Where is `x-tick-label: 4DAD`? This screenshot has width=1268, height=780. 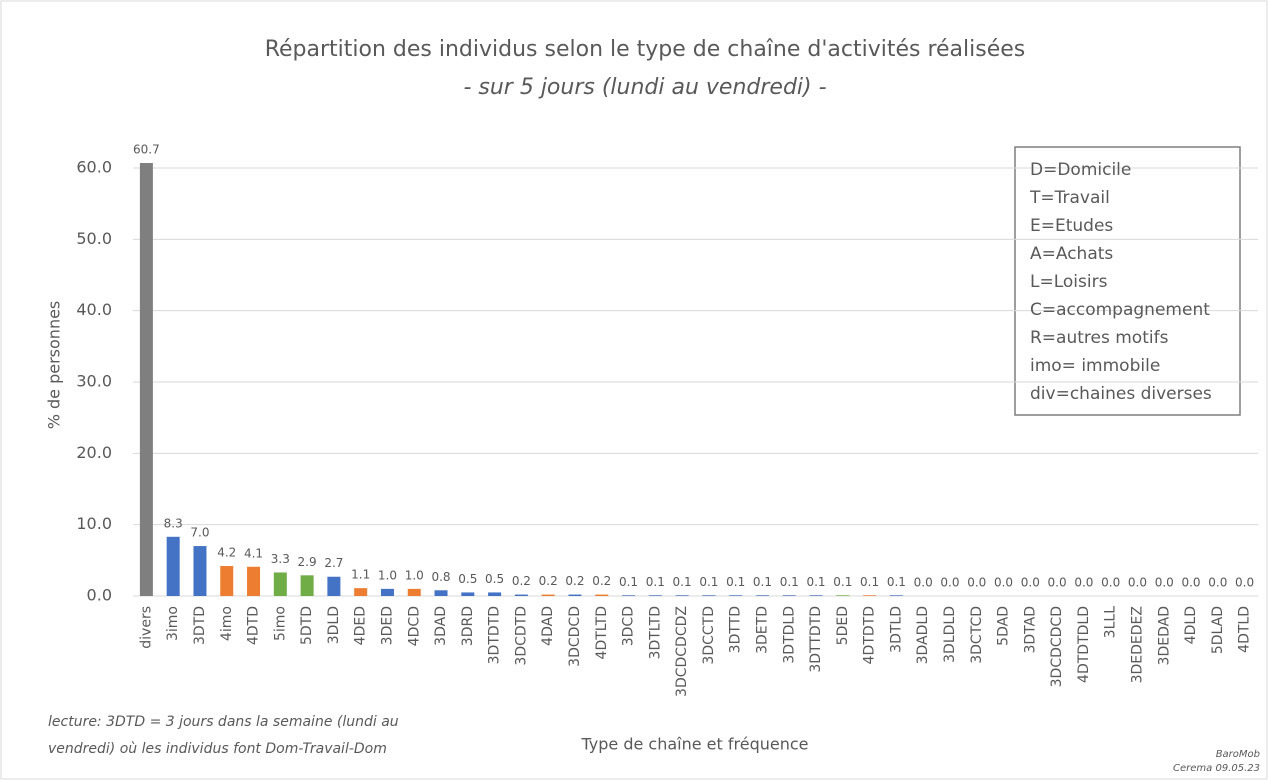 x-tick-label: 4DAD is located at coordinates (548, 626).